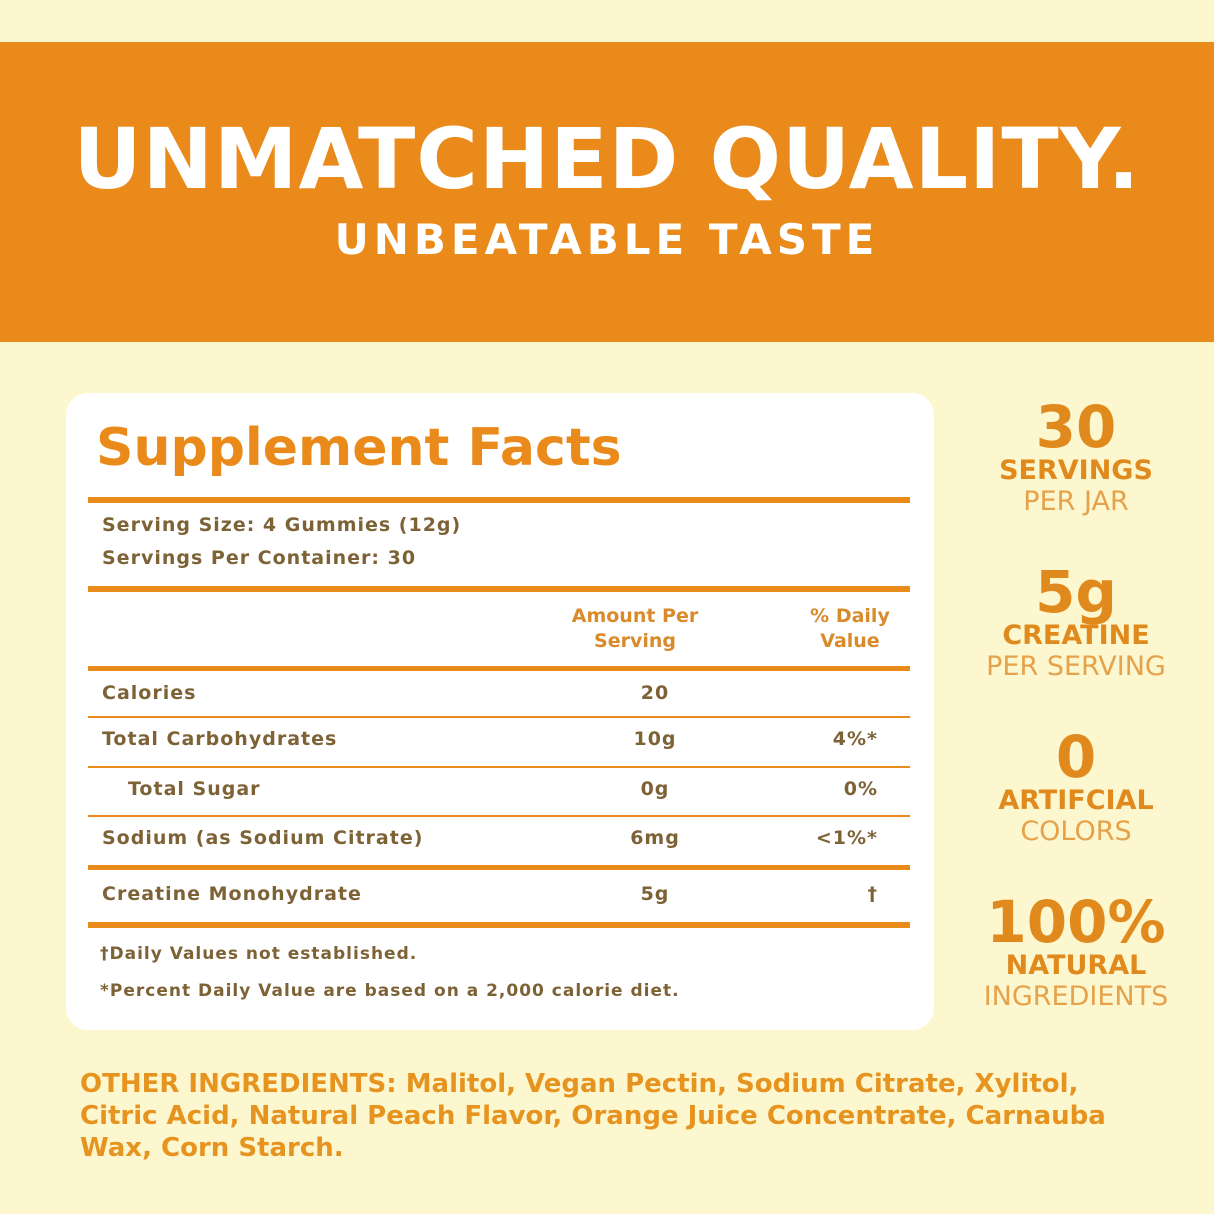  What do you see at coordinates (1076, 996) in the screenshot?
I see `stat-sub: INGREDIENTS` at bounding box center [1076, 996].